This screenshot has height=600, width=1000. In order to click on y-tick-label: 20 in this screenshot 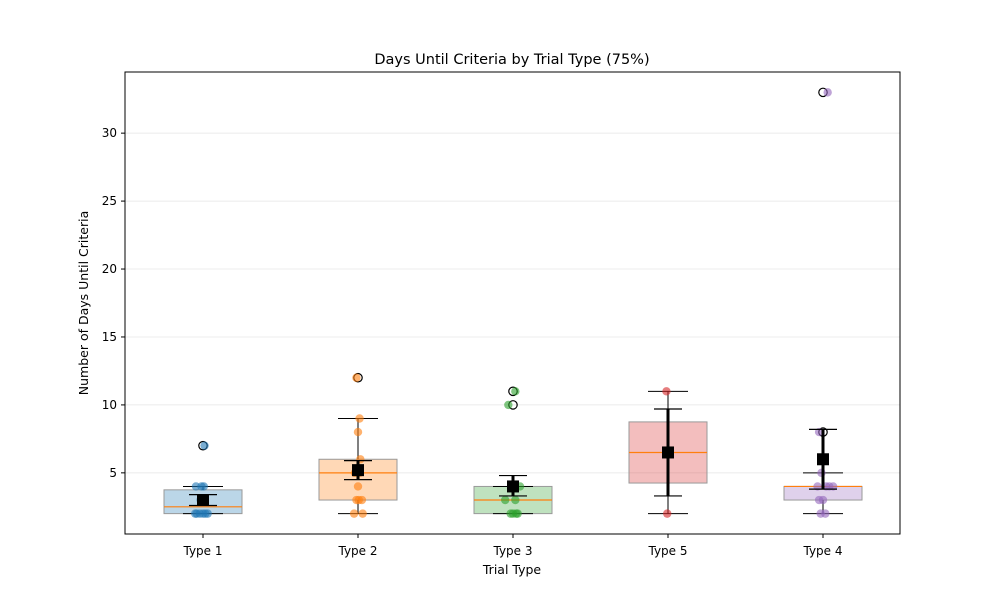, I will do `click(109, 269)`.